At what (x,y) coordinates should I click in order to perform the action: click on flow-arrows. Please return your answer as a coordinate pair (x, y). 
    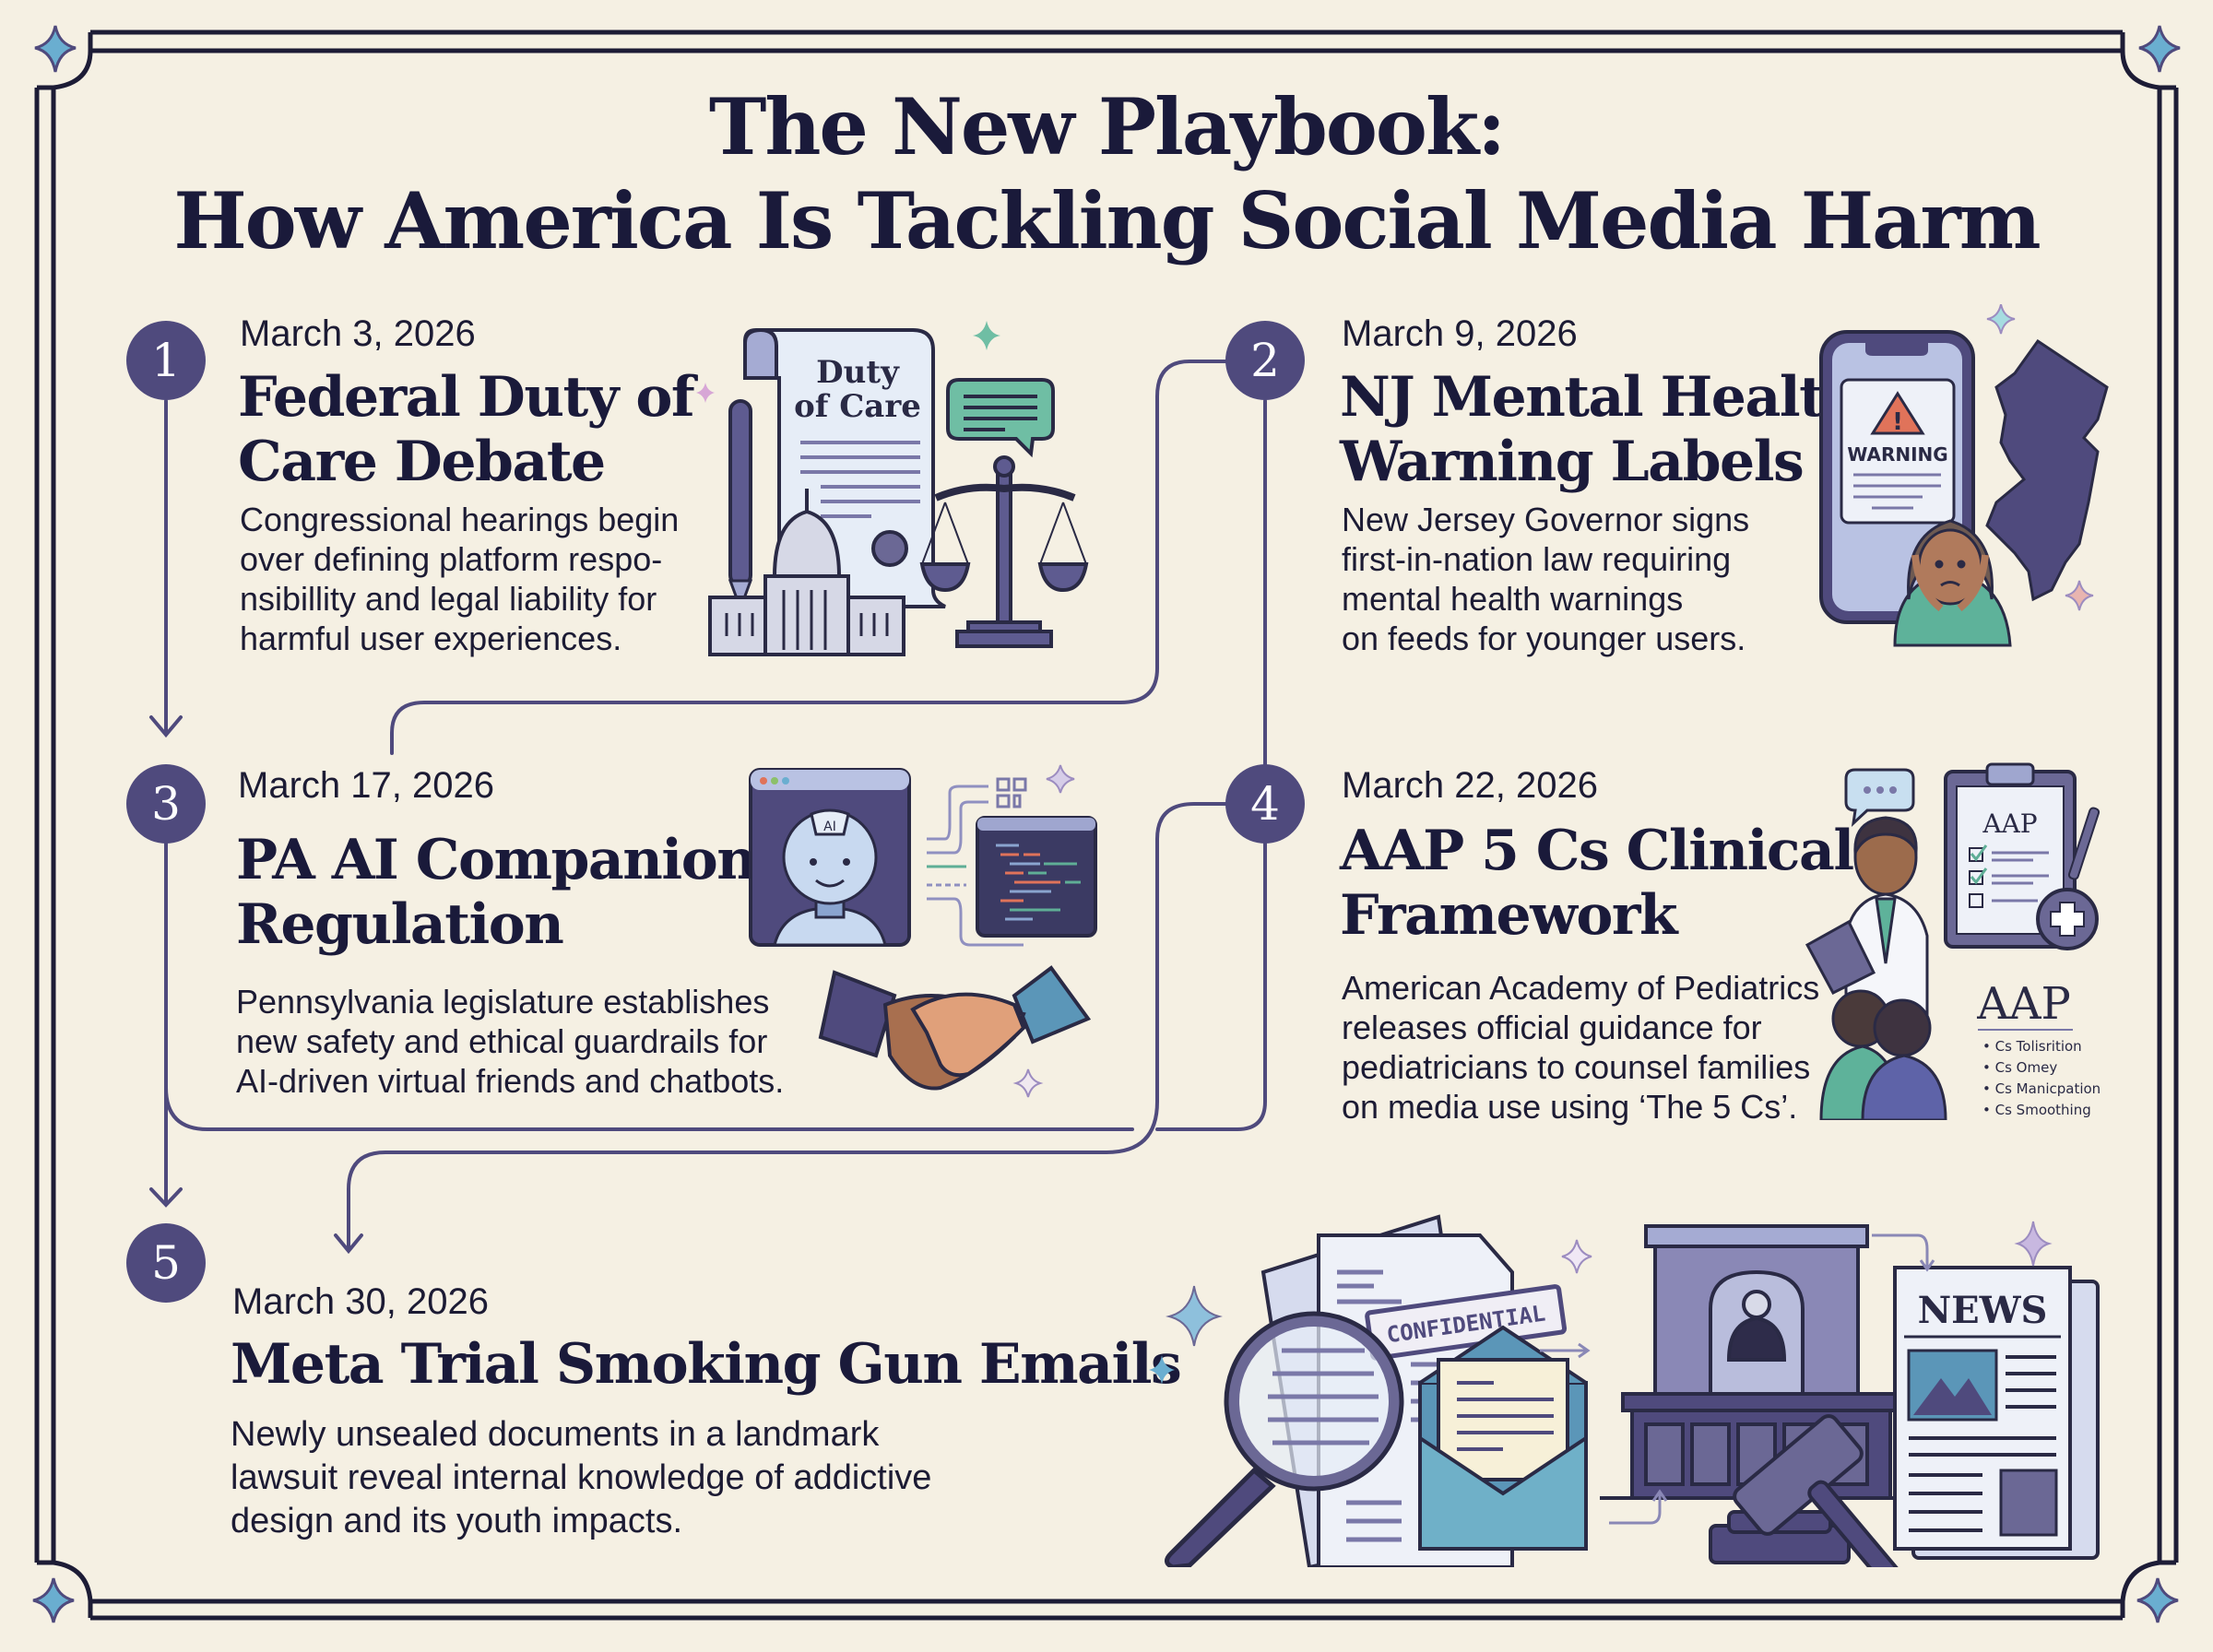
    Looking at the image, I should click on (1737, 1379).